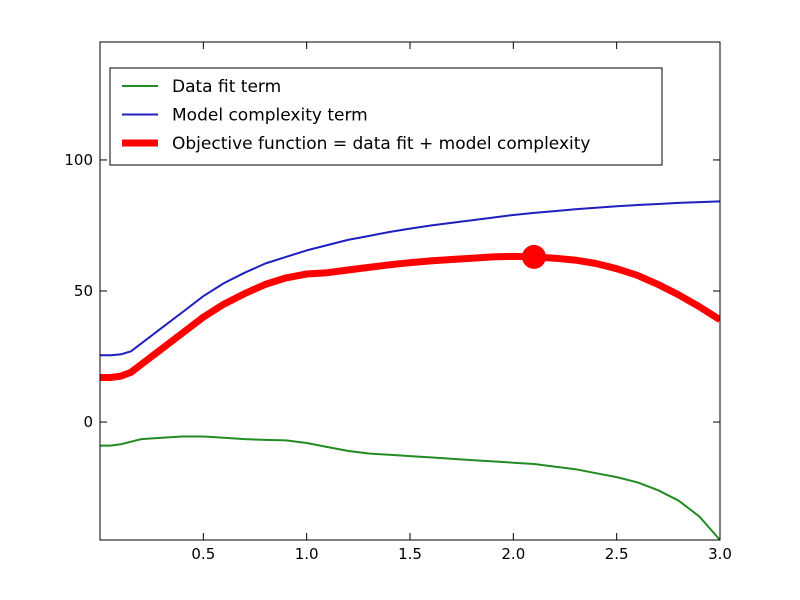 This screenshot has width=800, height=600. What do you see at coordinates (307, 554) in the screenshot?
I see `x-tick-label: 1.0` at bounding box center [307, 554].